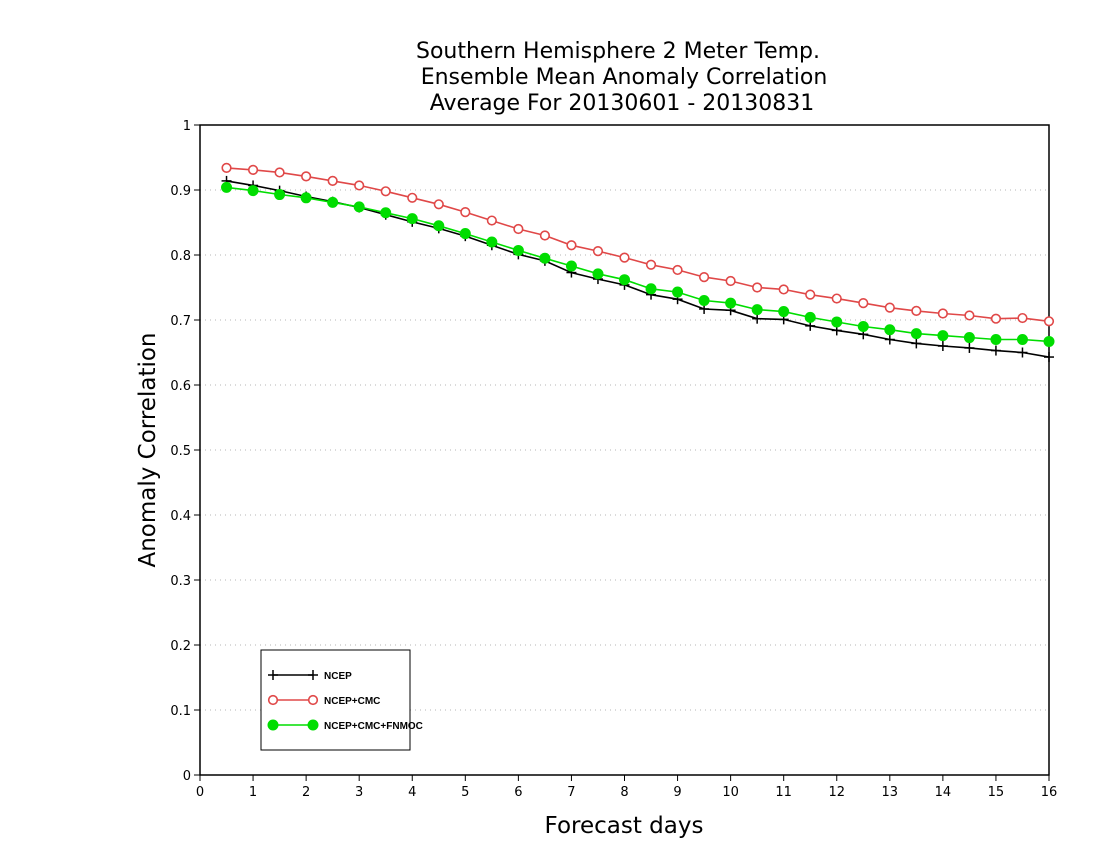 This screenshot has height=850, width=1100. I want to click on y-tick-label: 0.8, so click(180, 256).